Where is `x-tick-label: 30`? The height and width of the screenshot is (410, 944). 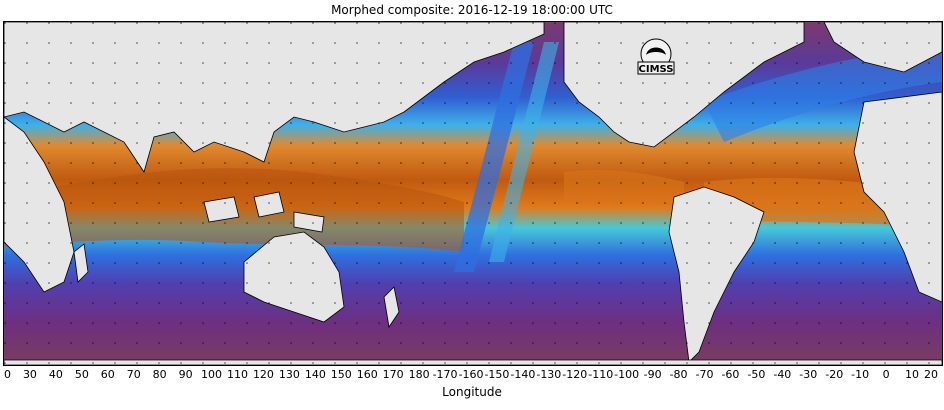 x-tick-label: 30 is located at coordinates (29, 374).